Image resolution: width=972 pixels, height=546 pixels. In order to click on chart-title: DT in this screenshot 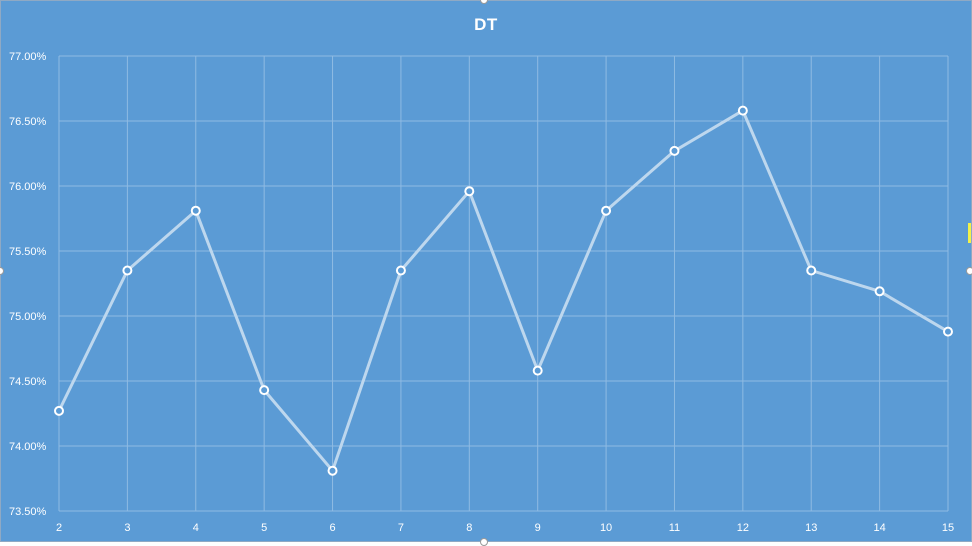, I will do `click(486, 24)`.